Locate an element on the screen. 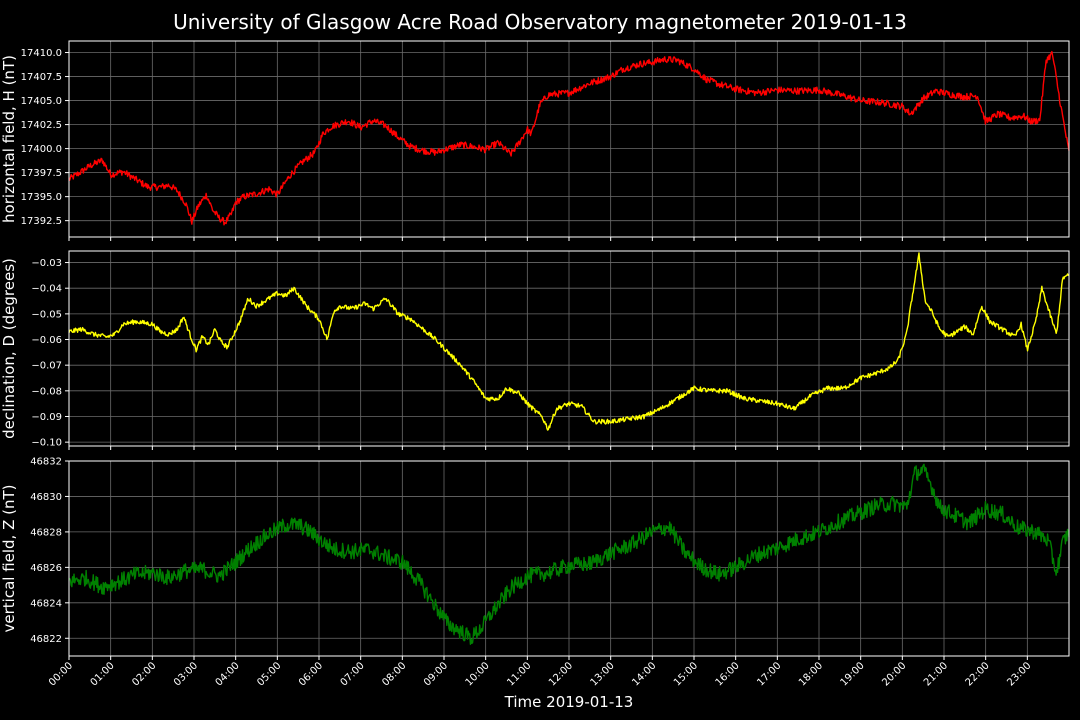 The width and height of the screenshot is (1080, 720). y-tick-label: 17407.5 is located at coordinates (41, 77).